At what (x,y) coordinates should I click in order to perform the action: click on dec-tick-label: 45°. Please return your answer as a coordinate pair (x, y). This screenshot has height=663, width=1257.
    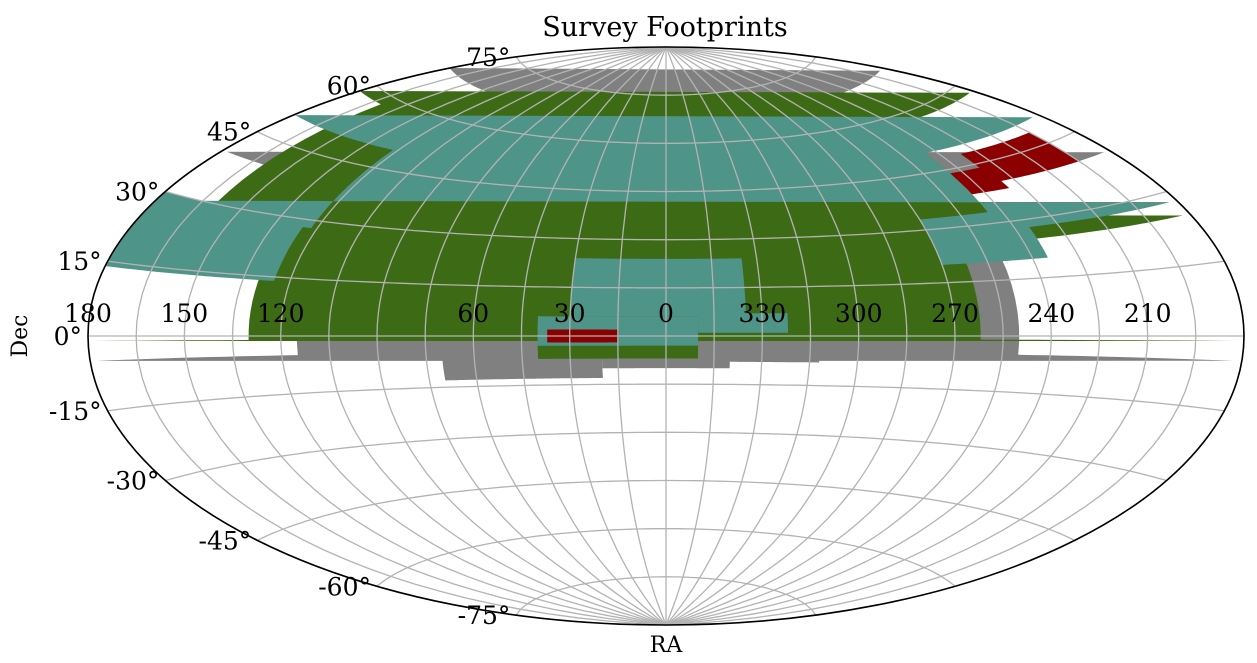
    Looking at the image, I should click on (229, 132).